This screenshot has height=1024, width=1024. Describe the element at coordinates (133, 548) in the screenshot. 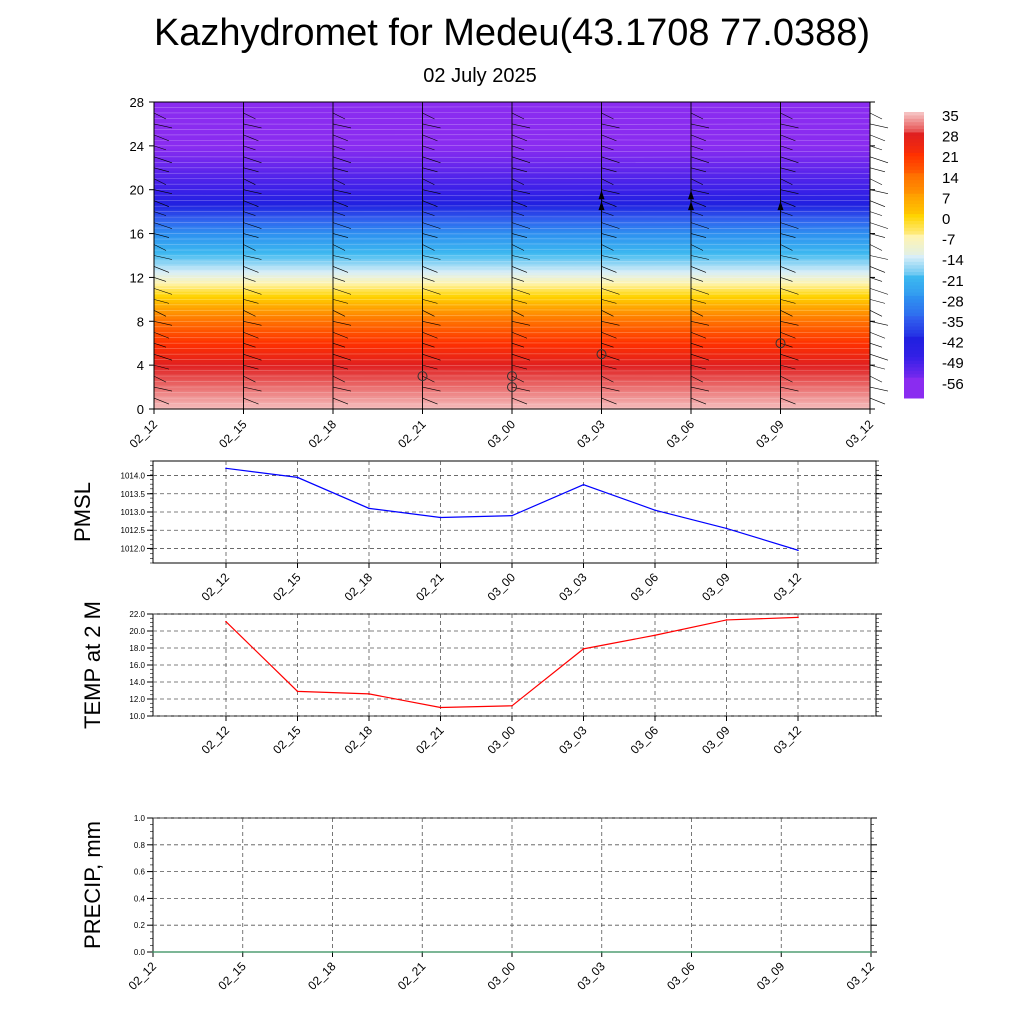

I see `y-tick-label: 1012.0` at that location.